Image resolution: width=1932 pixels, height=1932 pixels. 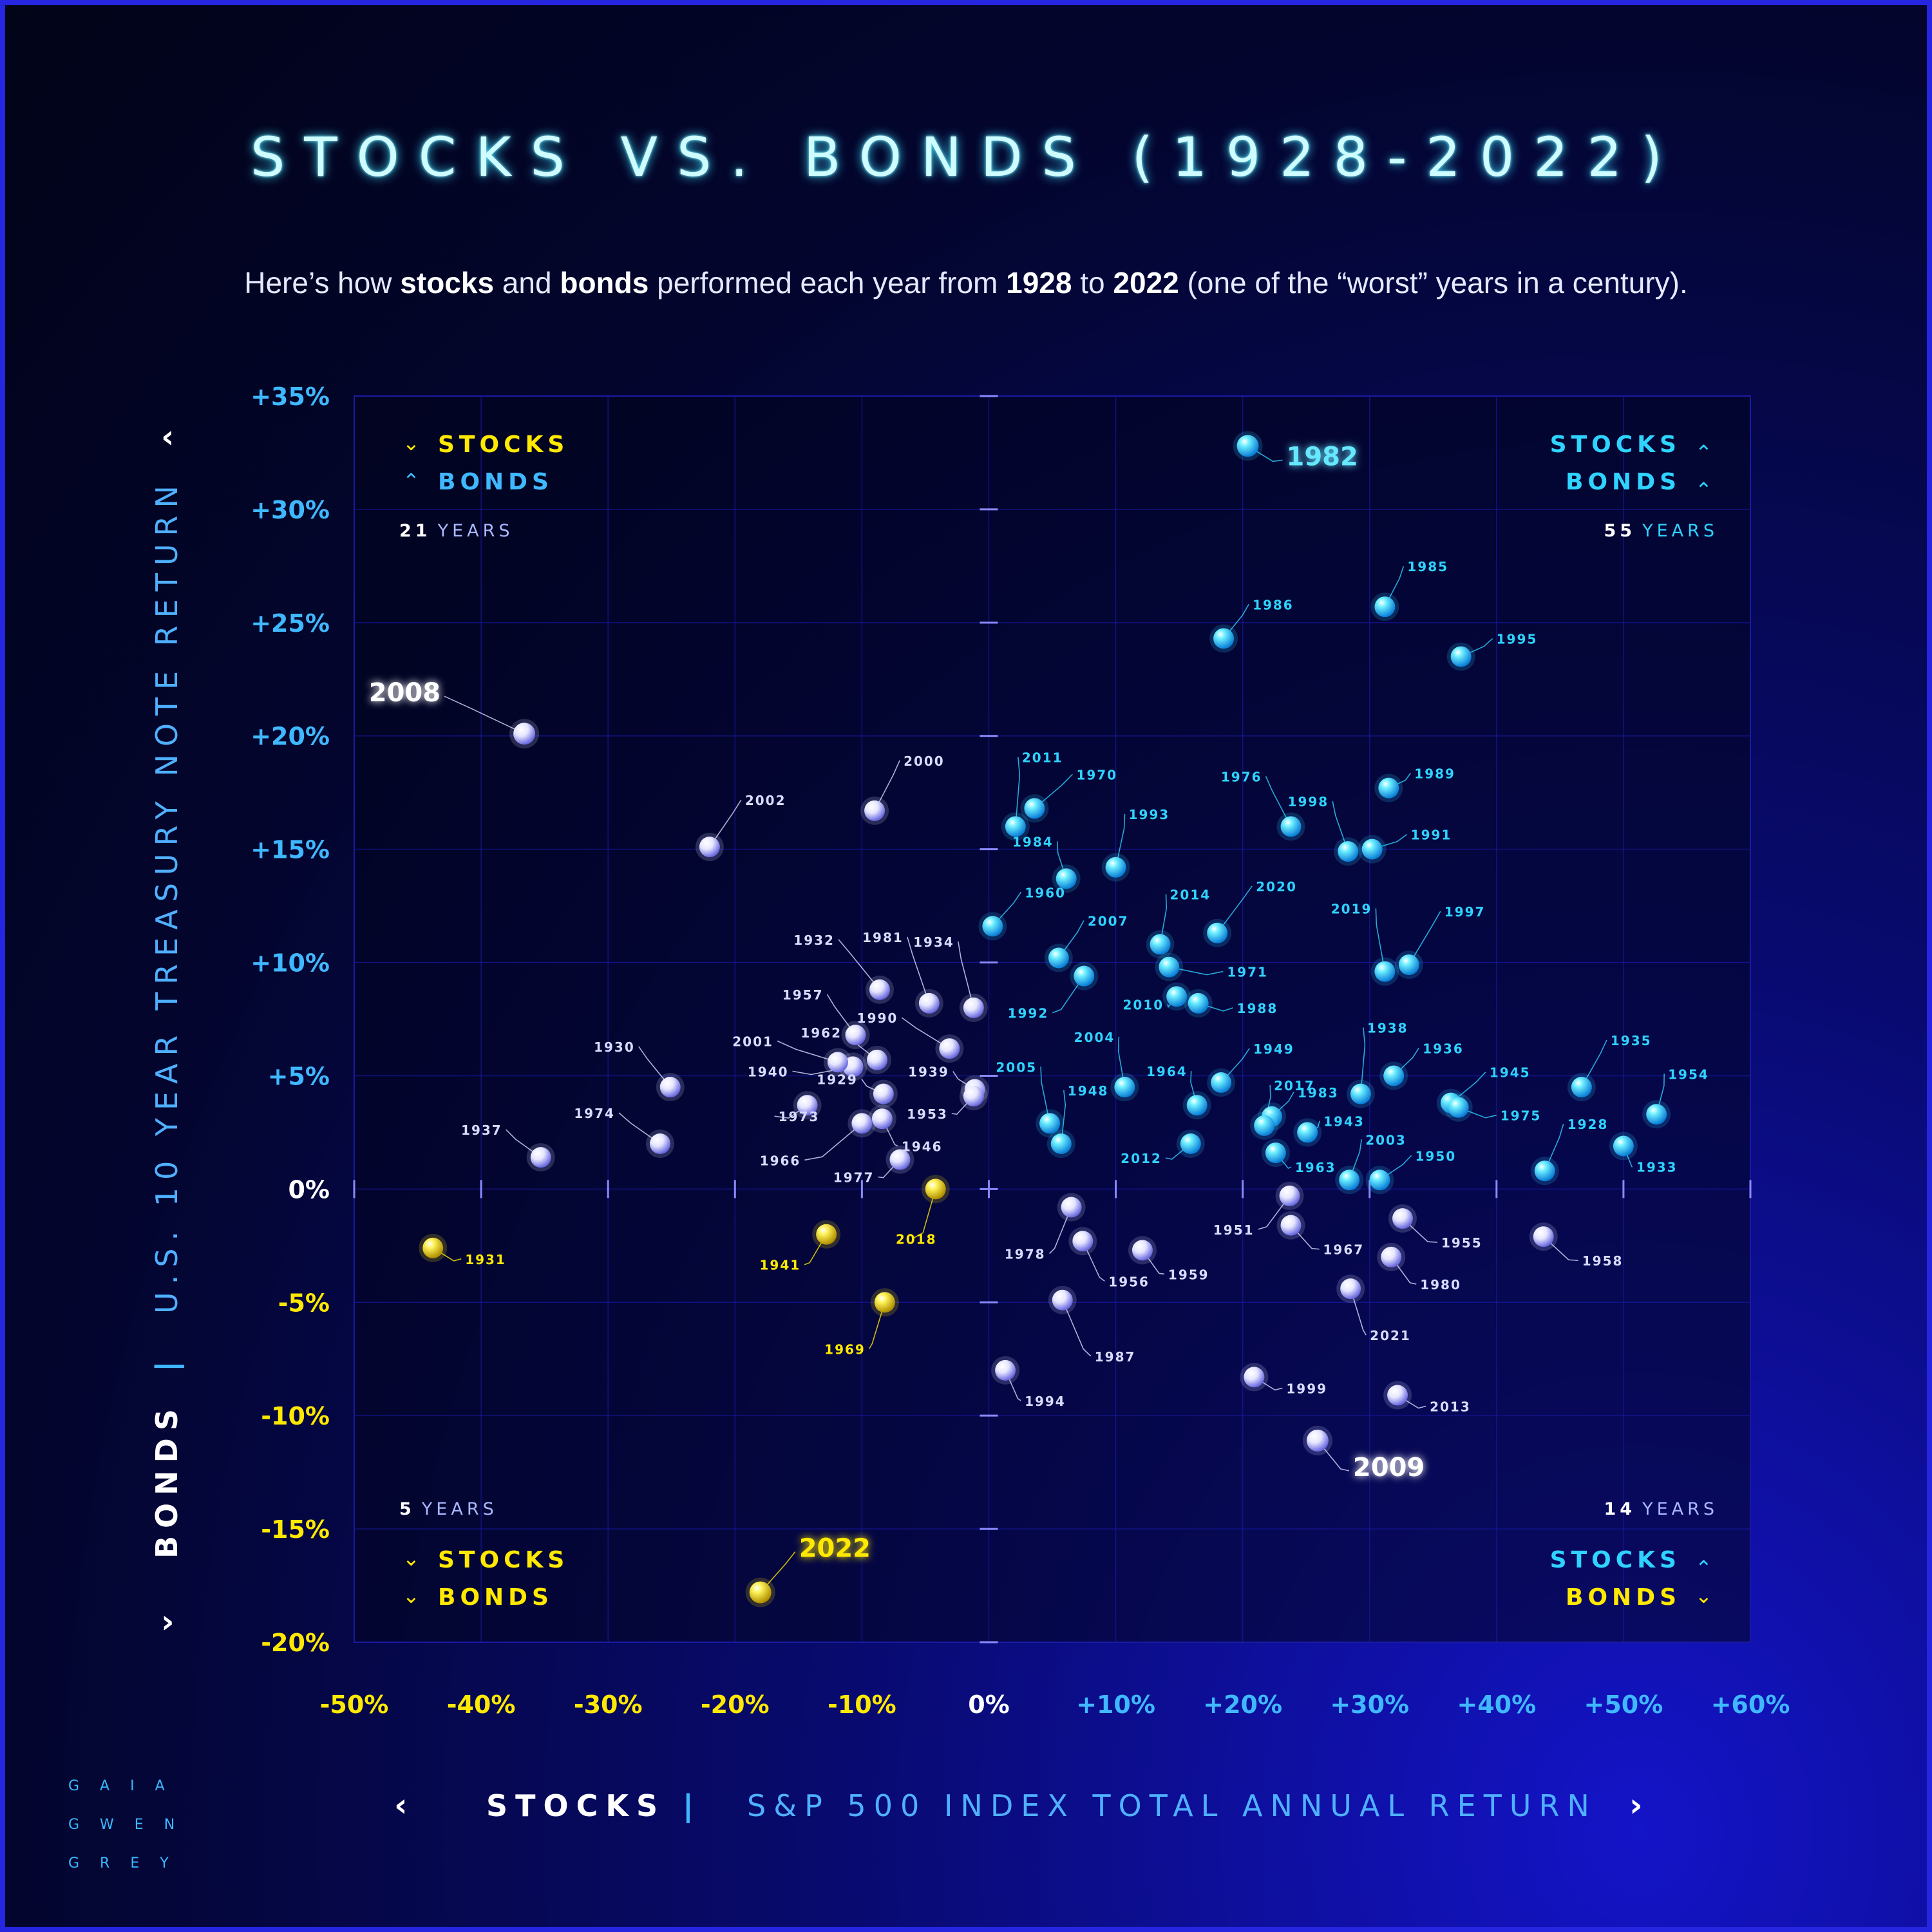 I want to click on year-label: 1998, so click(x=1308, y=802).